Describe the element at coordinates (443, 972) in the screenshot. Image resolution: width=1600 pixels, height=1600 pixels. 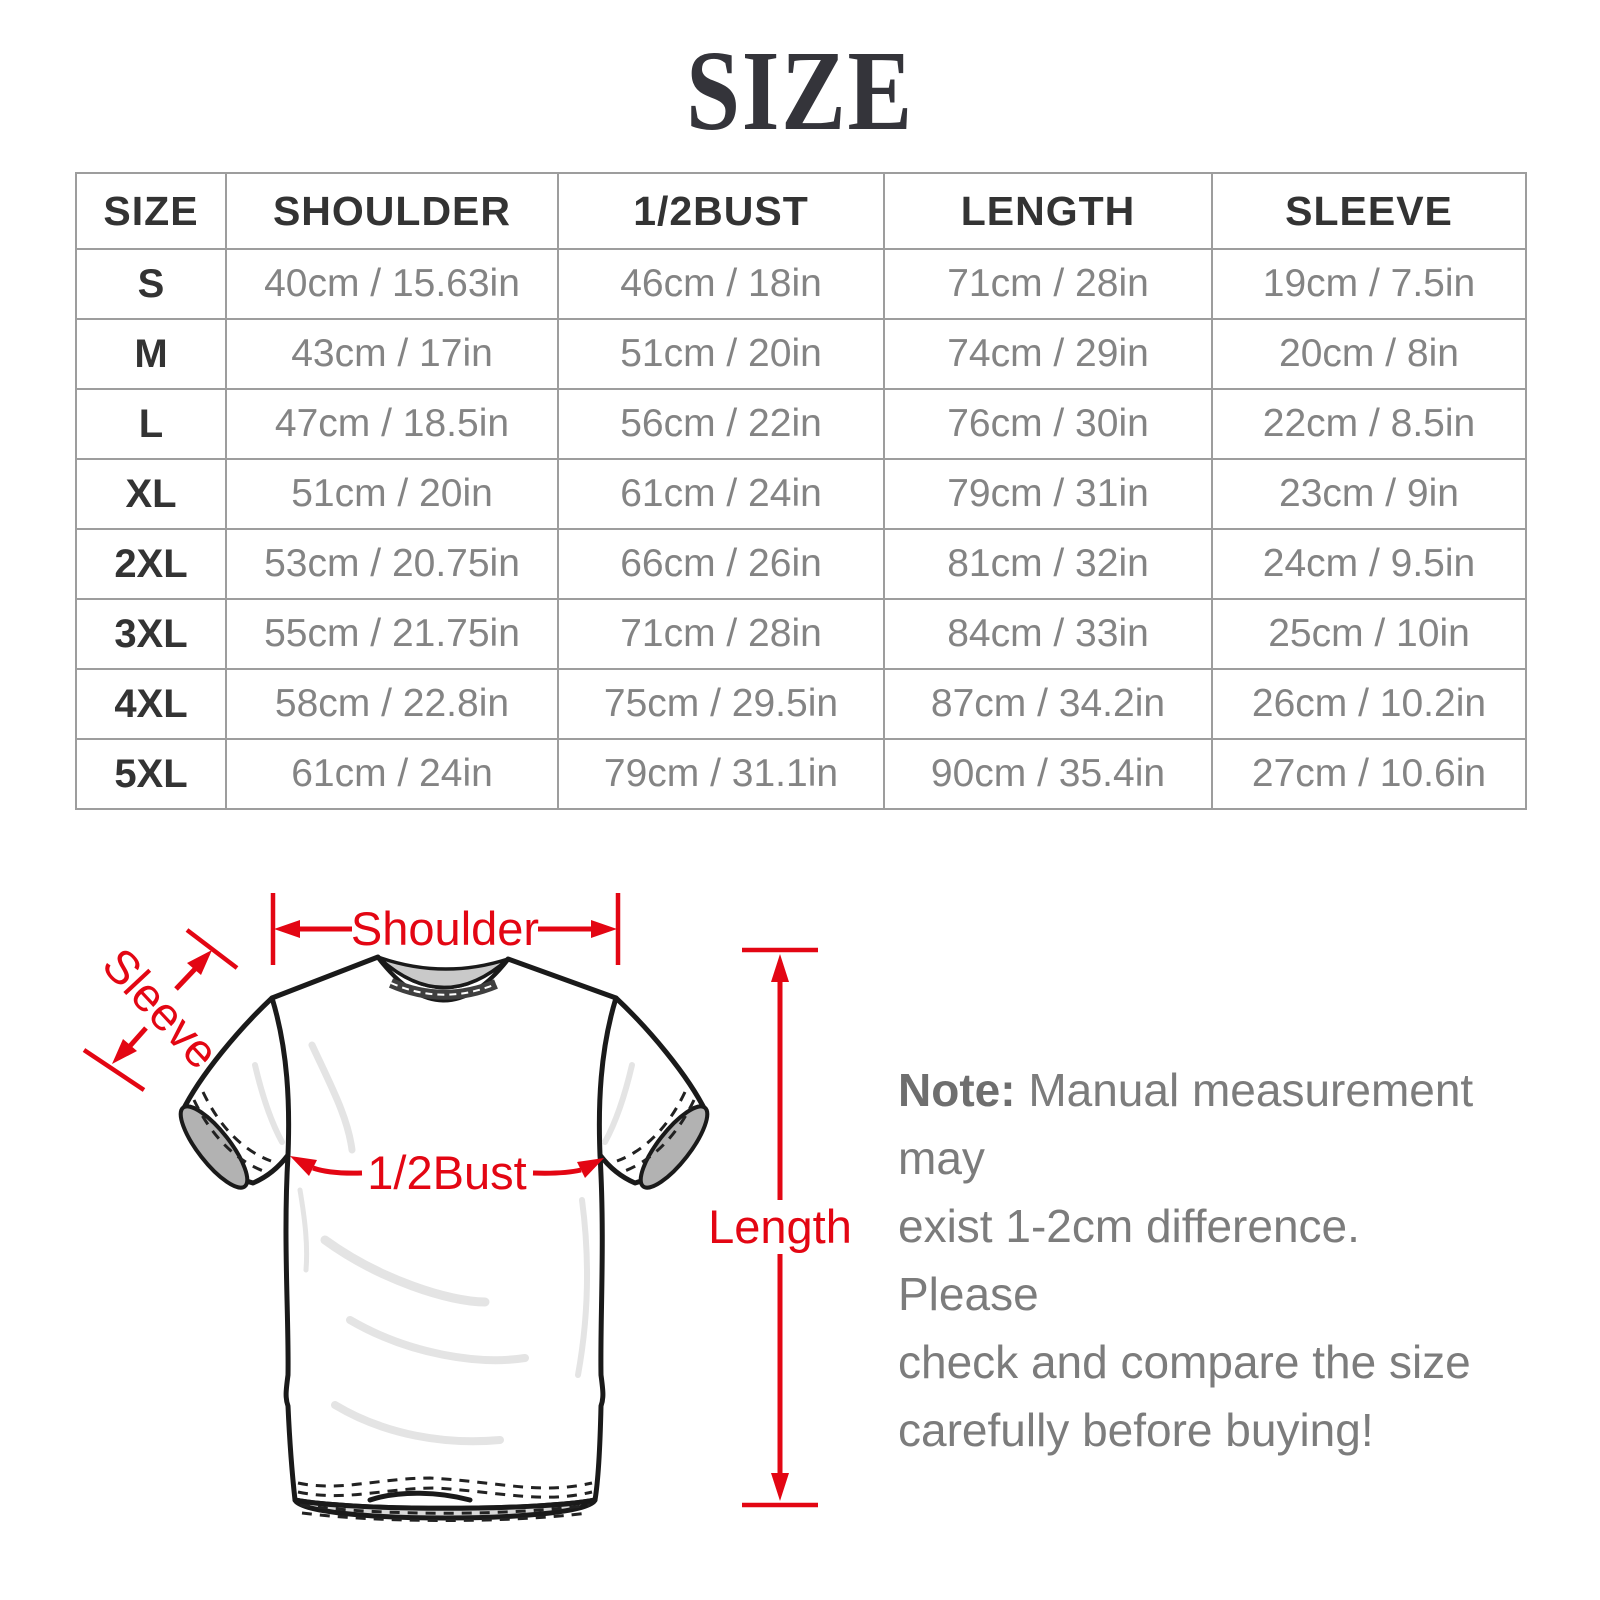
I see `collar-inner` at that location.